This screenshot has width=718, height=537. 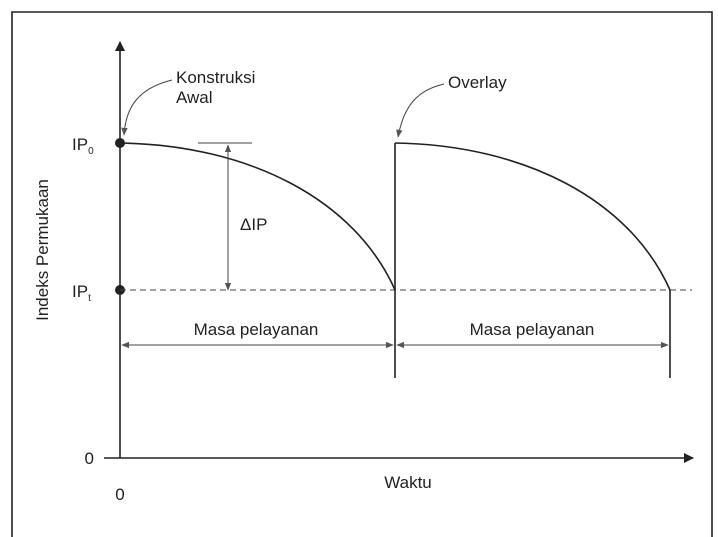 What do you see at coordinates (215, 87) in the screenshot?
I see `annotation: Konstruksi Awal` at bounding box center [215, 87].